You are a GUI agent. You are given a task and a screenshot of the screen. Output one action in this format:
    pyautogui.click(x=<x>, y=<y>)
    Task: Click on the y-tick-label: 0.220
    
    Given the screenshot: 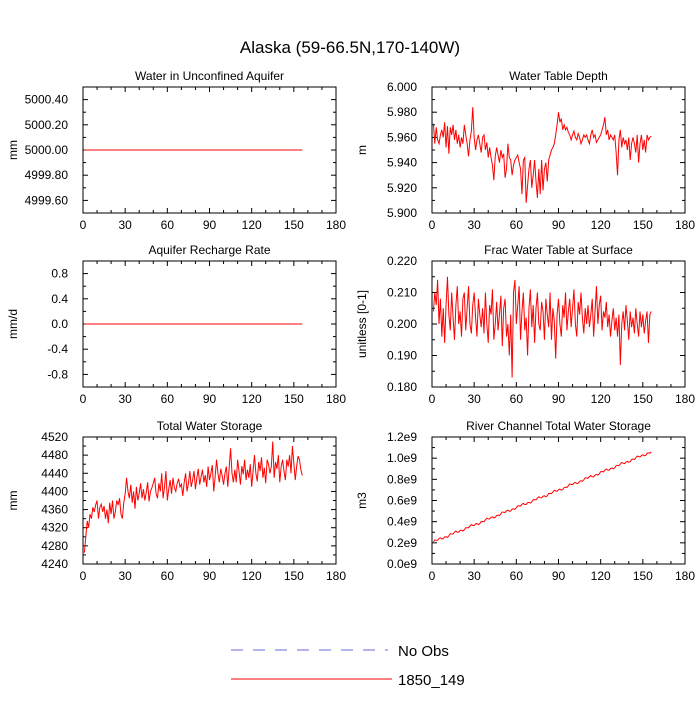 What is the action you would take?
    pyautogui.click(x=402, y=261)
    